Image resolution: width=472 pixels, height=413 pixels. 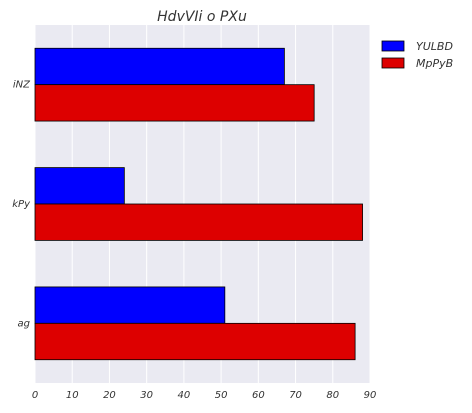 I want to click on legend-label: MpPyB, so click(x=434, y=63).